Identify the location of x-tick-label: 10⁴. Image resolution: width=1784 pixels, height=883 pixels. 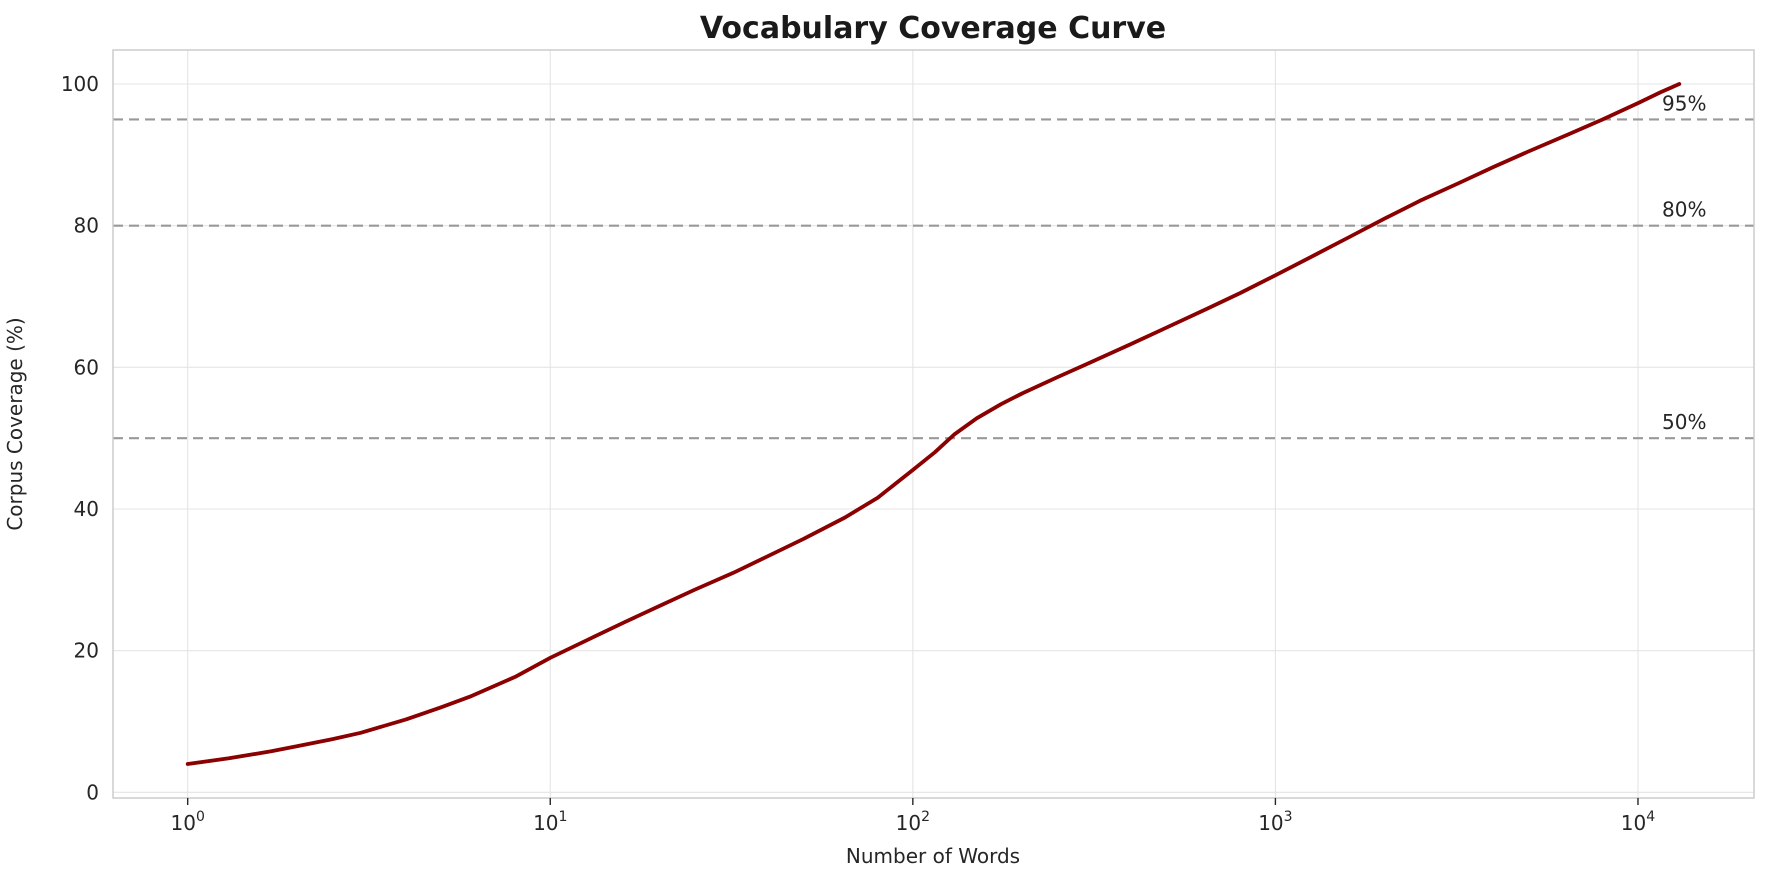
(1638, 822).